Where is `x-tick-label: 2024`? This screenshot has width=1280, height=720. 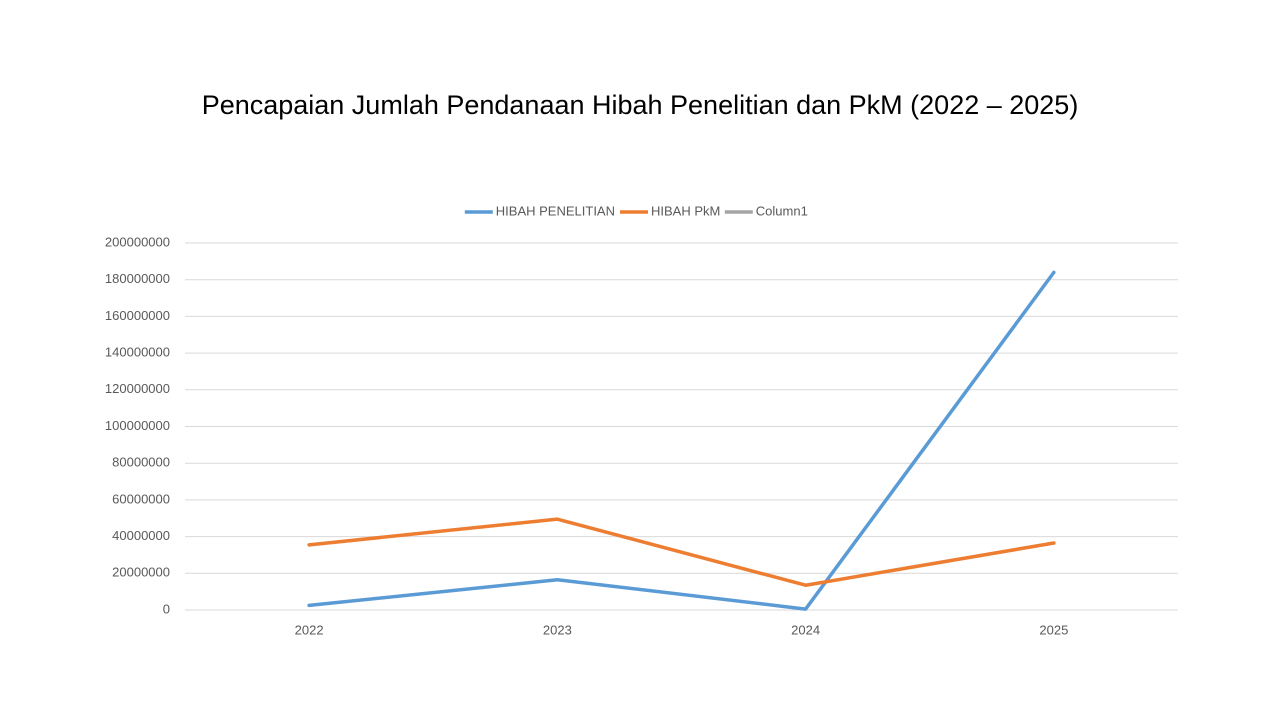 x-tick-label: 2024 is located at coordinates (805, 629).